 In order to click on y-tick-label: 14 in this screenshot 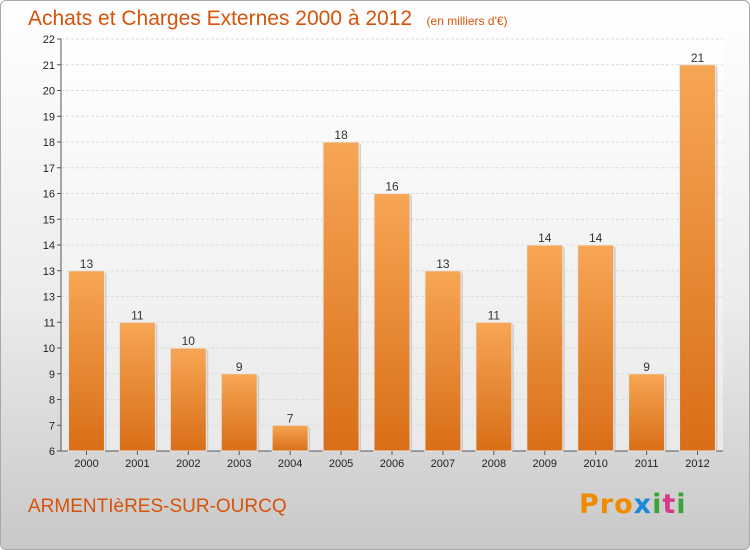, I will do `click(49, 246)`.